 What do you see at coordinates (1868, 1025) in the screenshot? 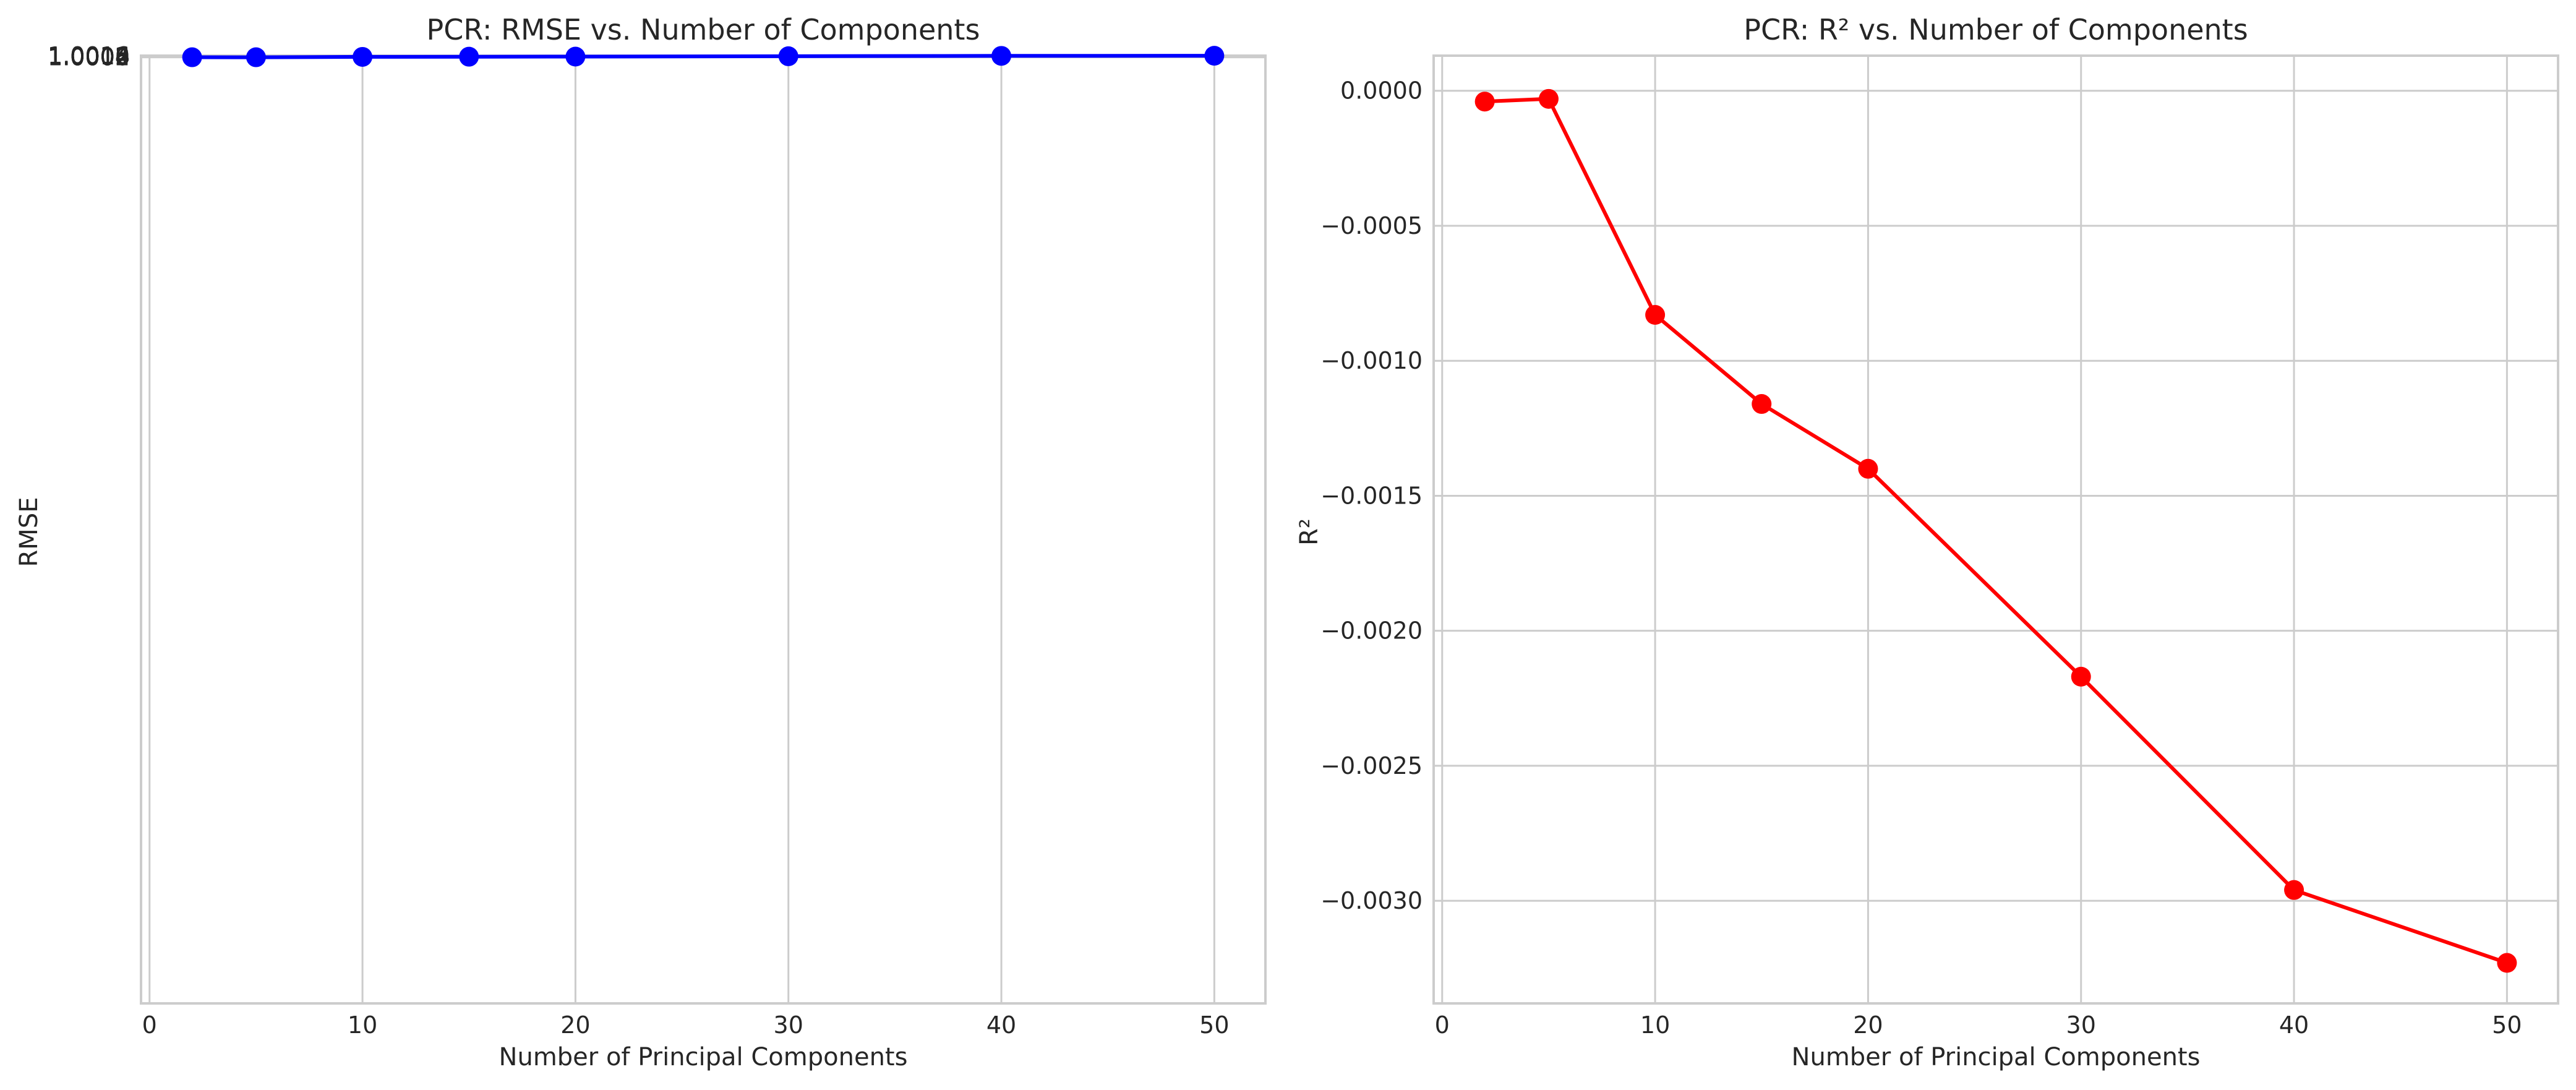
I see `r2-x-tick-label: 20` at bounding box center [1868, 1025].